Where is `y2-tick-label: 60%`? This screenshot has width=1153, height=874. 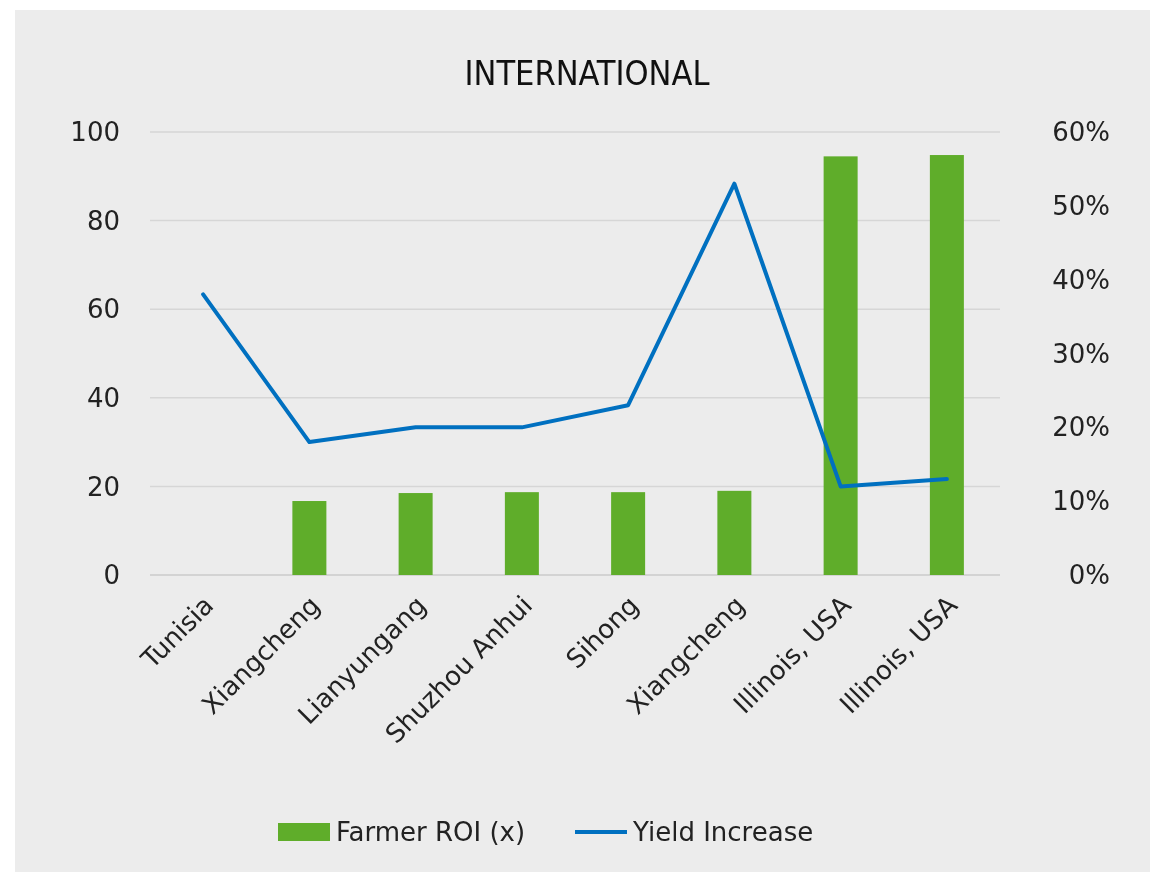
y2-tick-label: 60% is located at coordinates (1081, 132).